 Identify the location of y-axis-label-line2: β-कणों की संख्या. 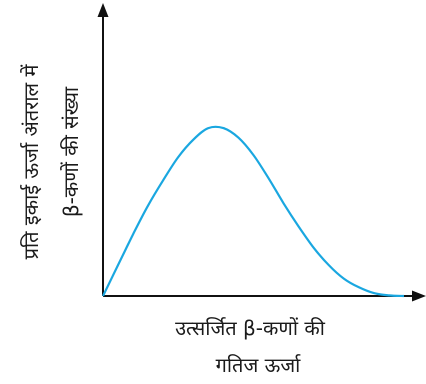
(71, 151).